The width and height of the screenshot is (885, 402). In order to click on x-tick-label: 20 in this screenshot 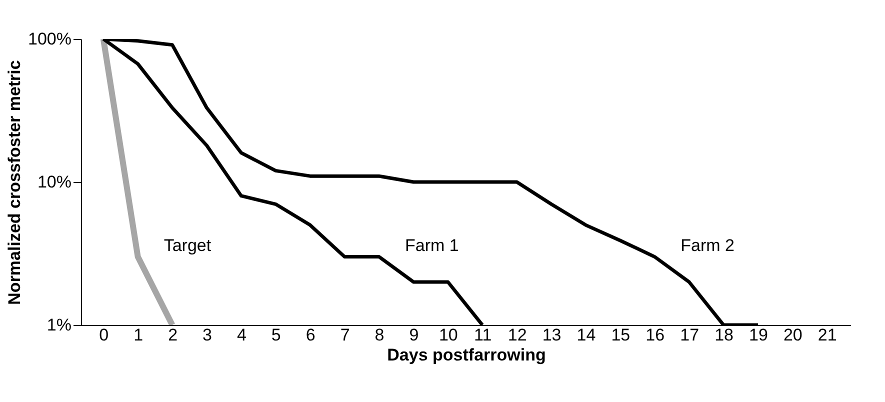, I will do `click(792, 335)`.